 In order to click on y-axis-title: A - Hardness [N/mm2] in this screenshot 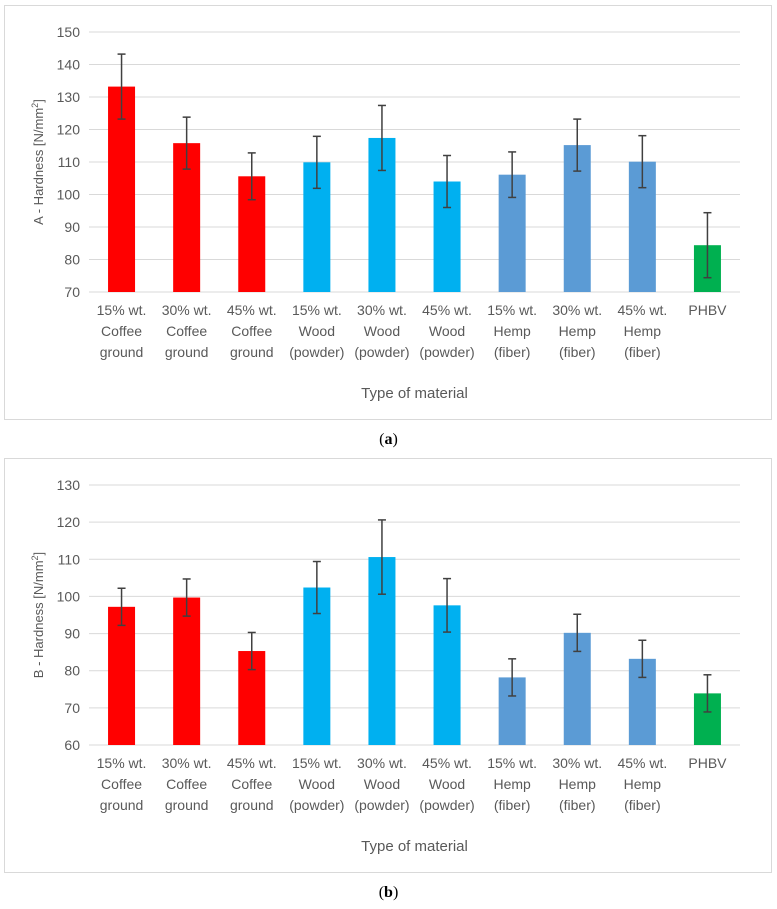, I will do `click(38, 162)`.